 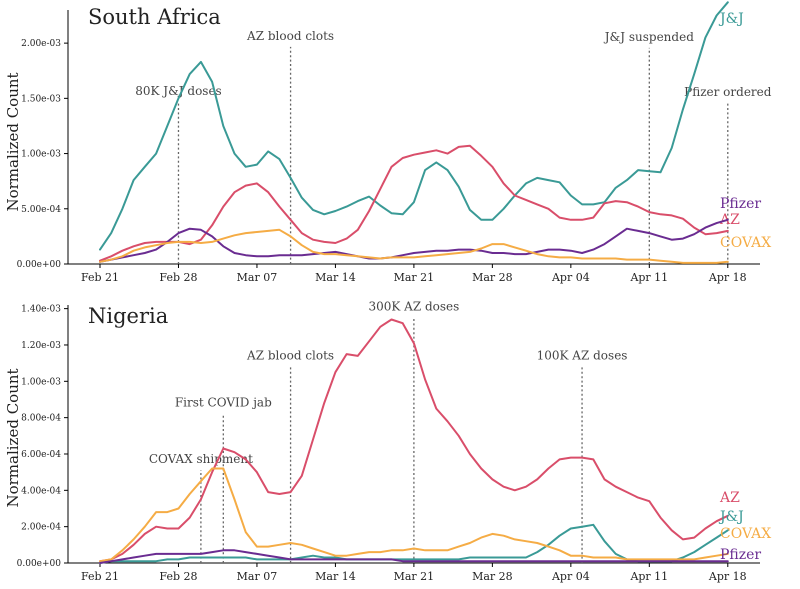 What do you see at coordinates (648, 37) in the screenshot?
I see `south-africa-event-label-jandj-suspended: J&J suspended` at bounding box center [648, 37].